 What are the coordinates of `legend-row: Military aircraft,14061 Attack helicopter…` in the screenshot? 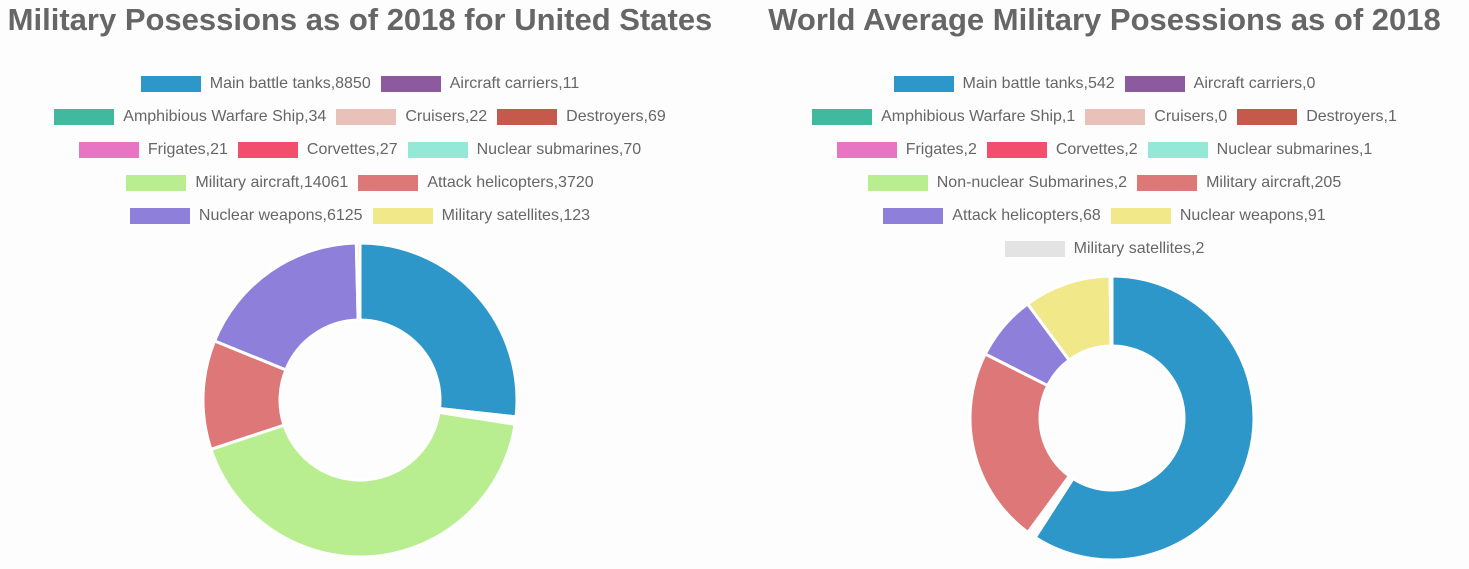 It's located at (359, 182).